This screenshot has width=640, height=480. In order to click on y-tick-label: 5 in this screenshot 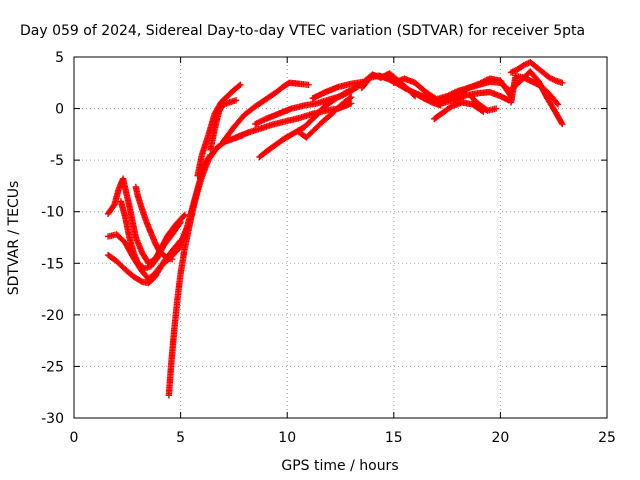, I will do `click(59, 58)`.